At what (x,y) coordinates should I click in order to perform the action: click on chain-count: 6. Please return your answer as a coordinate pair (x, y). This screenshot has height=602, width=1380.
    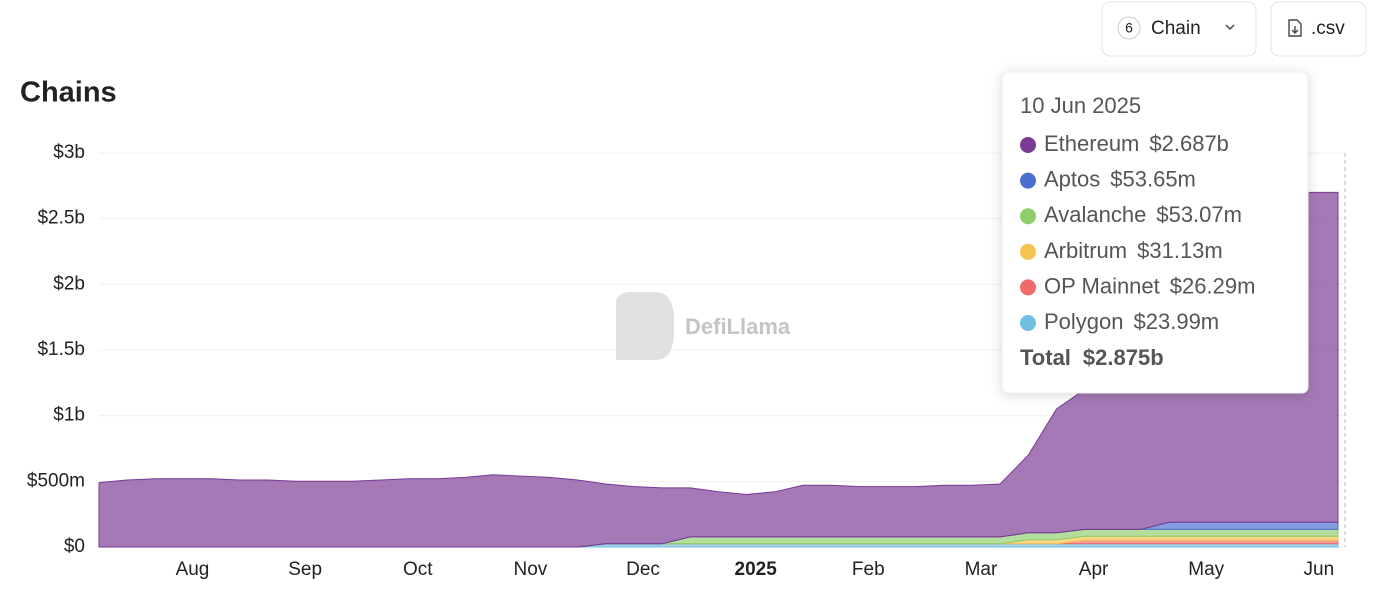
    Looking at the image, I should click on (1129, 28).